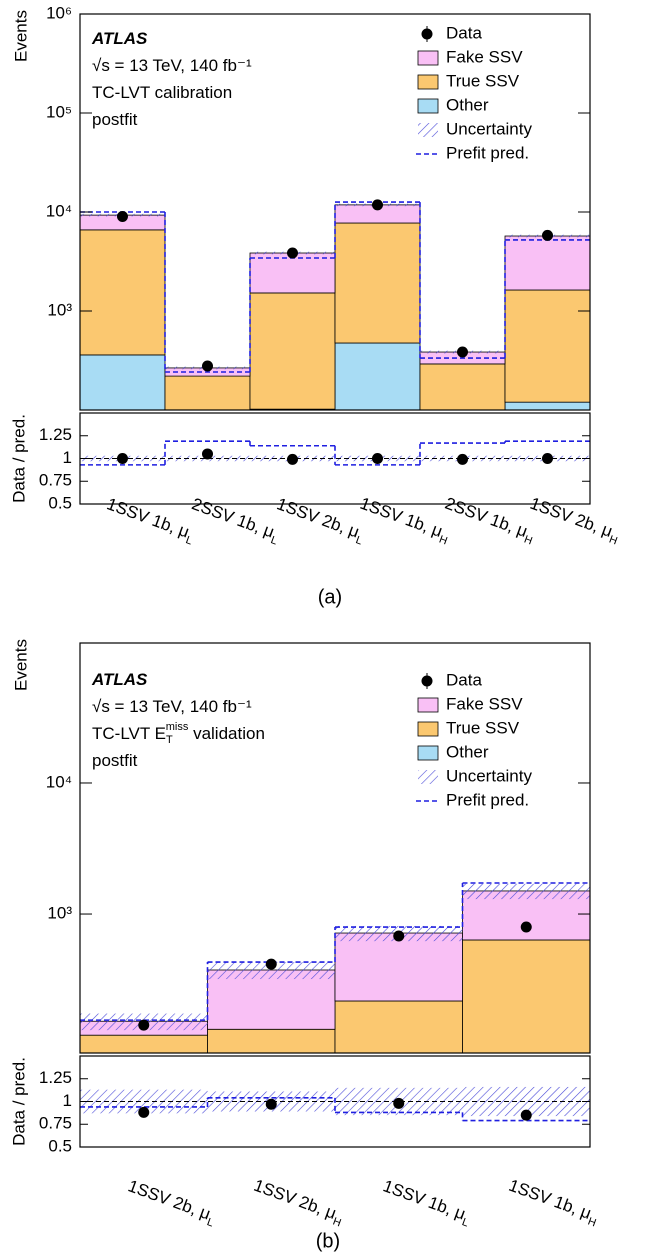 Image resolution: width=649 pixels, height=1254 pixels. I want to click on annotation: TC-LVT ETmiss validation, so click(178, 733).